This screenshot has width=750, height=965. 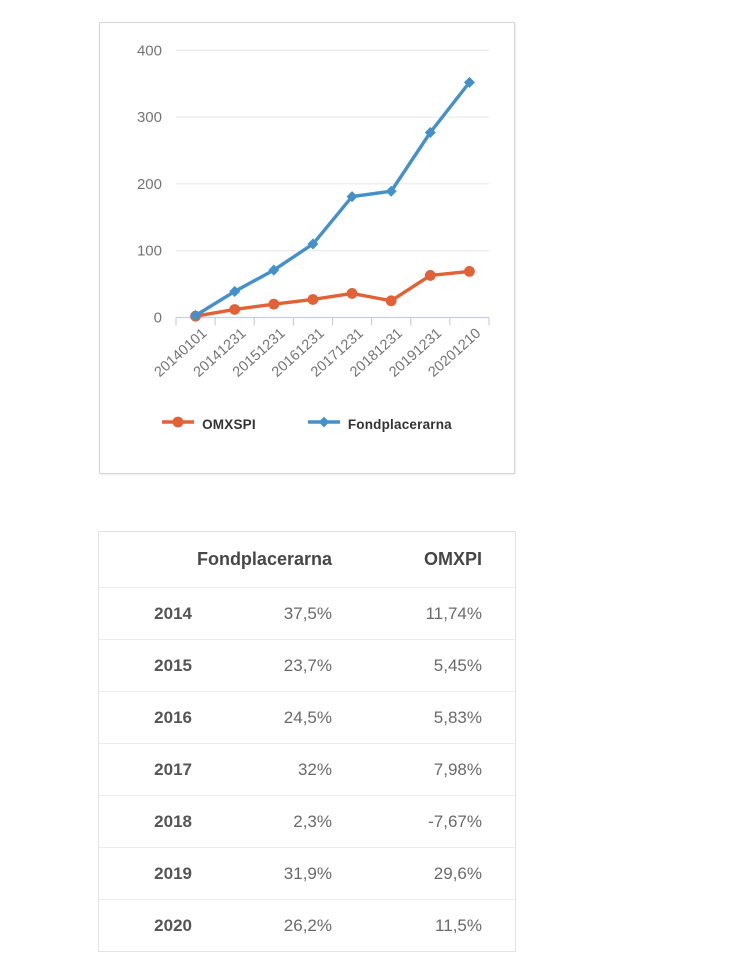 What do you see at coordinates (173, 925) in the screenshot?
I see `year-cell: 2020` at bounding box center [173, 925].